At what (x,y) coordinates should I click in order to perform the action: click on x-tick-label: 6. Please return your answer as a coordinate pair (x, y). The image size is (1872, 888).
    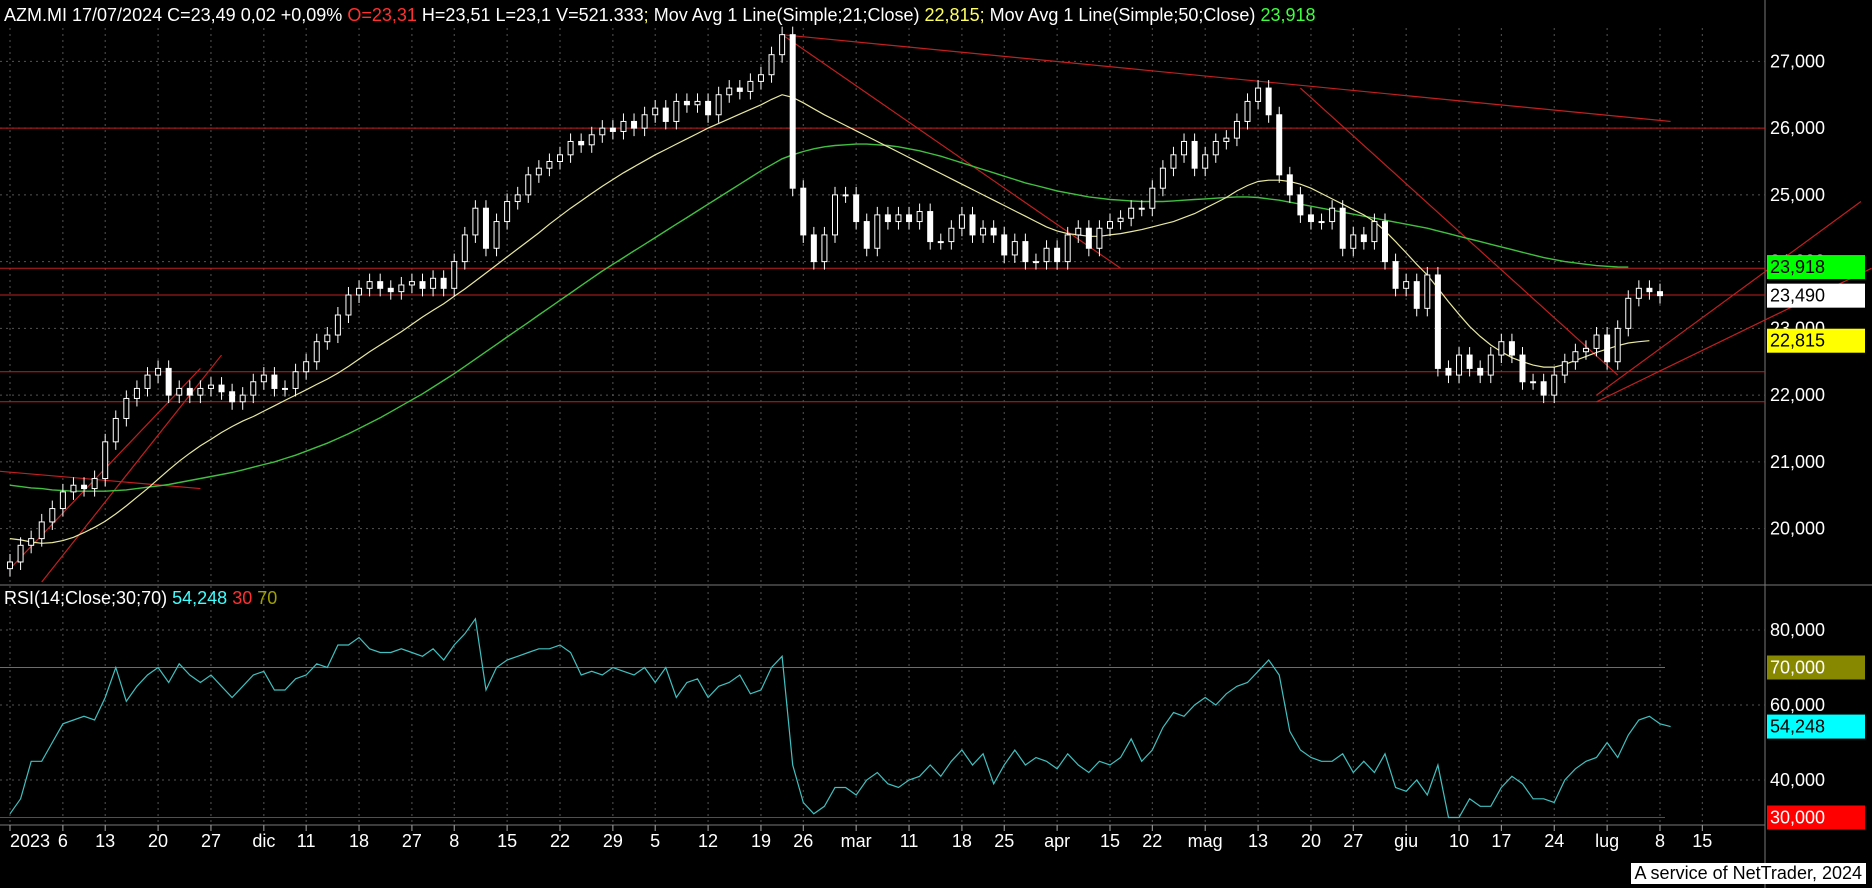
    Looking at the image, I should click on (63, 841).